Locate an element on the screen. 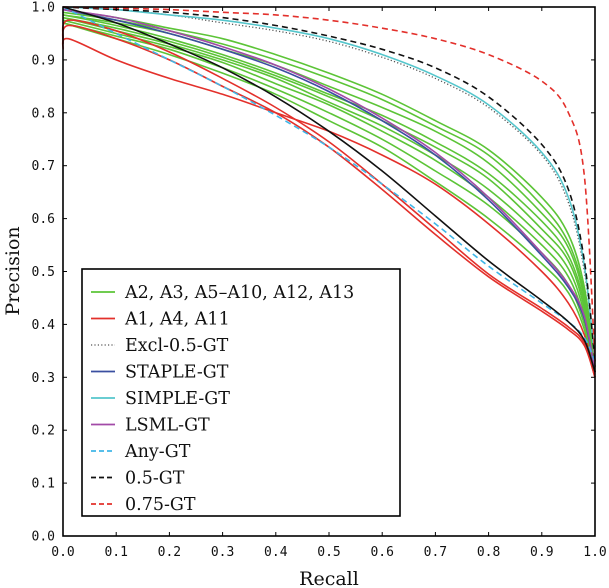  legend-item: A2, A3, A5–A10, A12, A13 is located at coordinates (222, 293).